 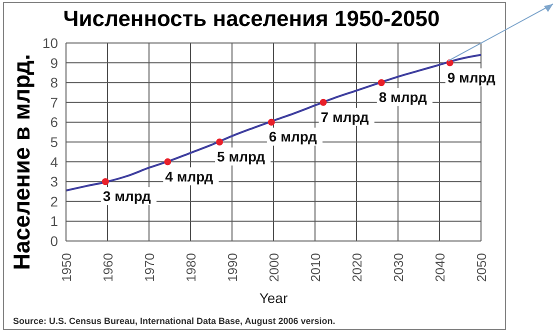 What do you see at coordinates (189, 176) in the screenshot?
I see `data-label: 4 млрд` at bounding box center [189, 176].